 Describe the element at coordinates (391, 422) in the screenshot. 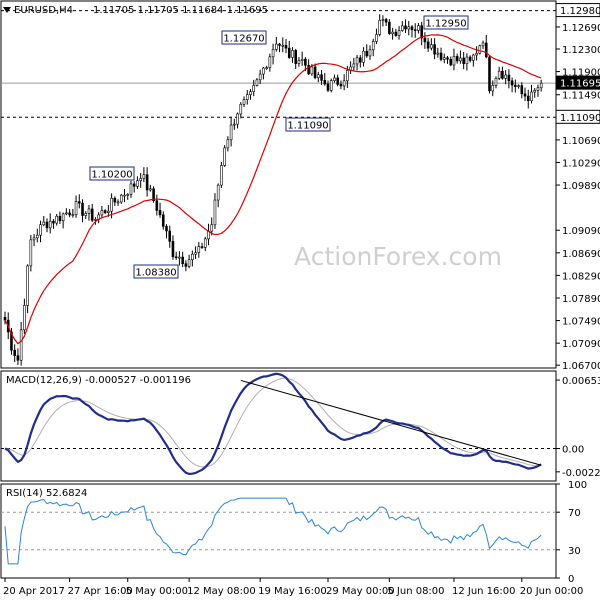

I see `macd-trendline` at that location.